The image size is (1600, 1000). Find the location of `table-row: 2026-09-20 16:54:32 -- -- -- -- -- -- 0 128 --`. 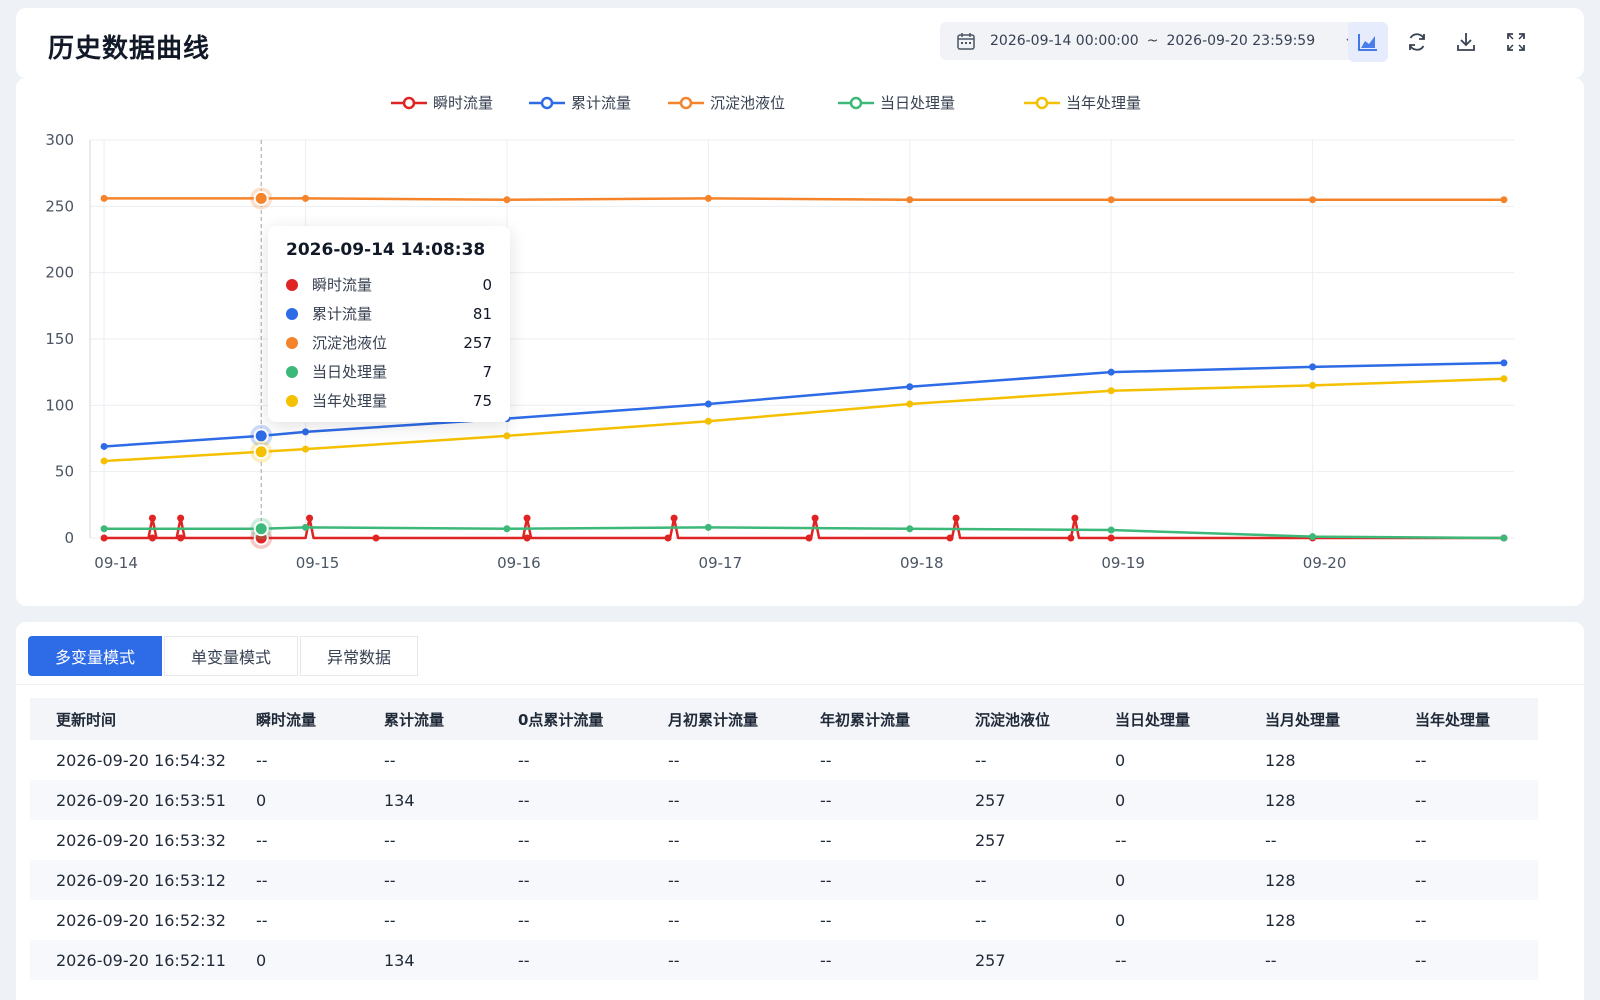

table-row: 2026-09-20 16:54:32 -- -- -- -- -- -- 0 128 -- is located at coordinates (784, 760).